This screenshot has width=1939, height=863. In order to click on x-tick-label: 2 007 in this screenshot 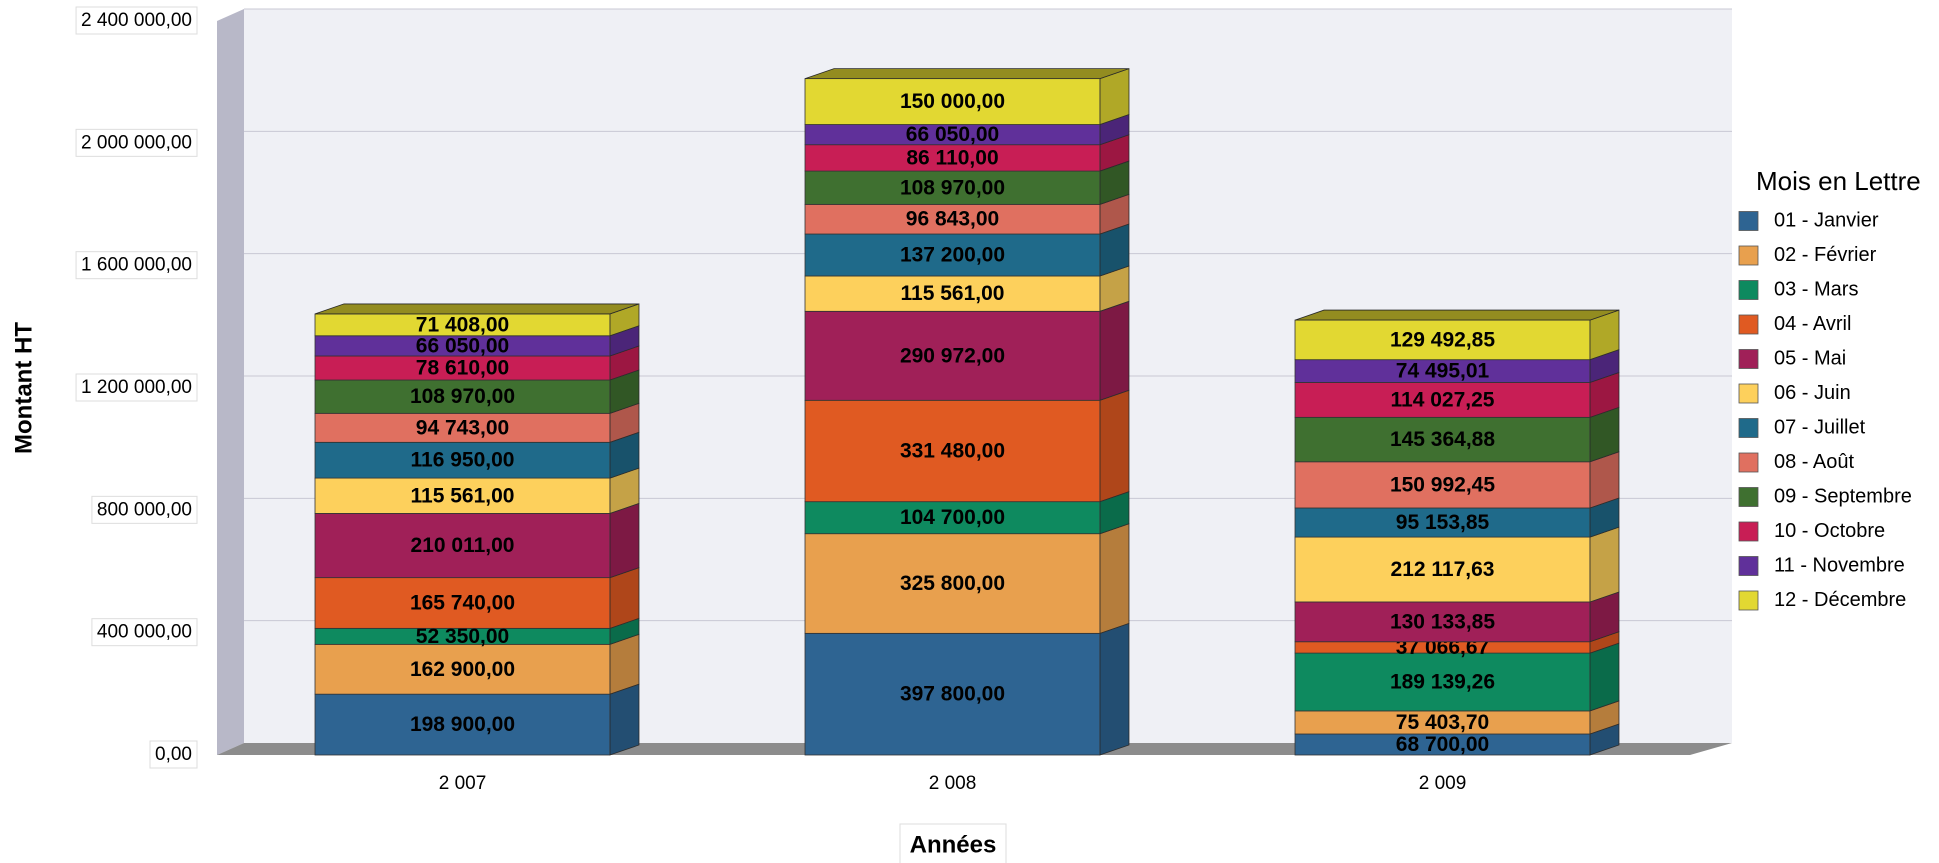, I will do `click(463, 783)`.